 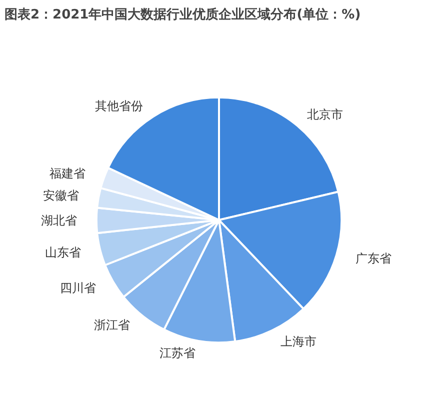 What do you see at coordinates (118, 106) in the screenshot?
I see `slice-label: 其他省份` at bounding box center [118, 106].